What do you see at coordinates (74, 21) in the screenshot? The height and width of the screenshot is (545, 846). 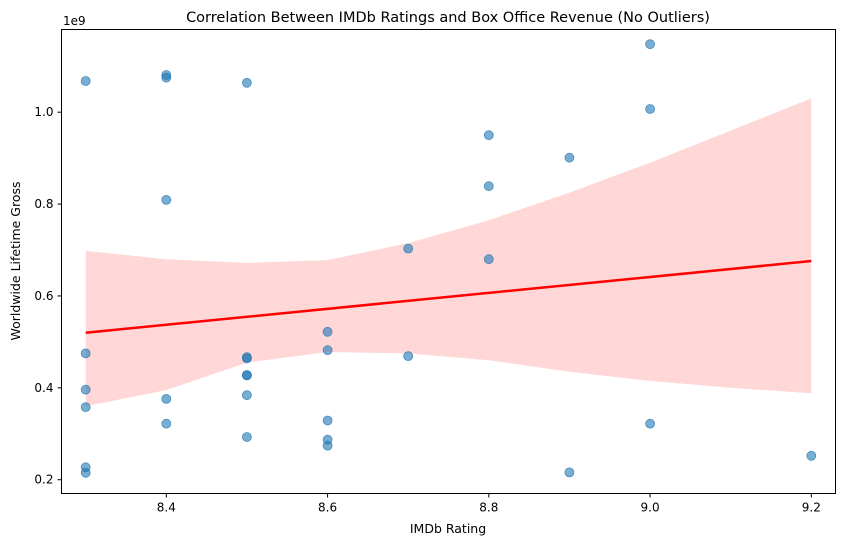 I see `y-offset-label: 1e9` at bounding box center [74, 21].